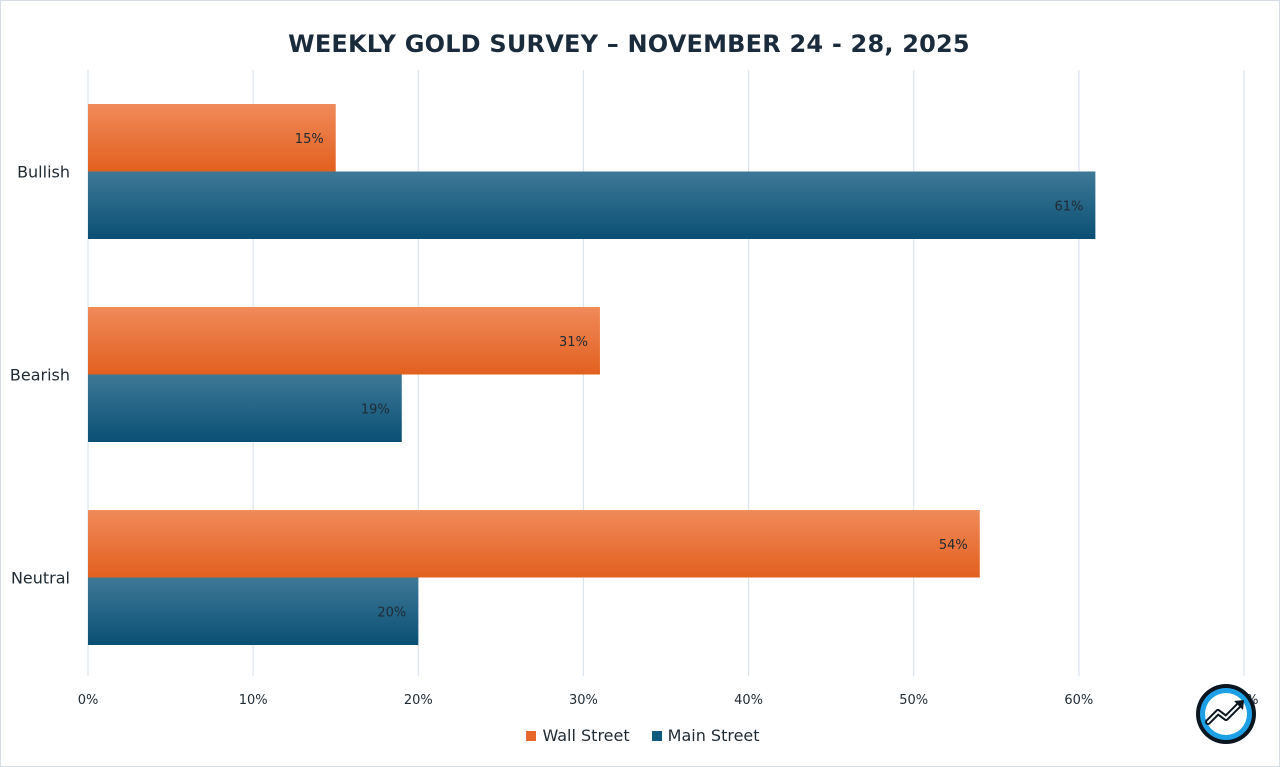 Image resolution: width=1280 pixels, height=767 pixels. What do you see at coordinates (534, 544) in the screenshot?
I see `bar-wall-street-neutral` at bounding box center [534, 544].